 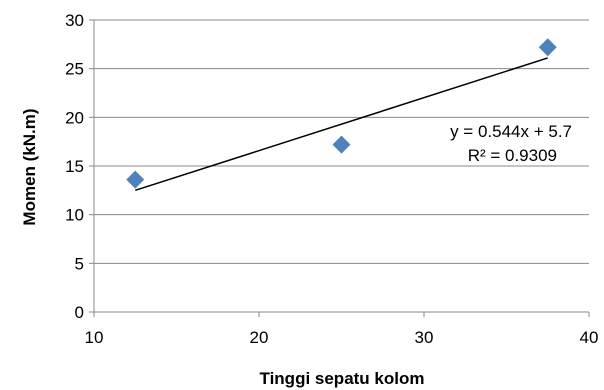 What do you see at coordinates (424, 337) in the screenshot?
I see `x-tick-label: 30` at bounding box center [424, 337].